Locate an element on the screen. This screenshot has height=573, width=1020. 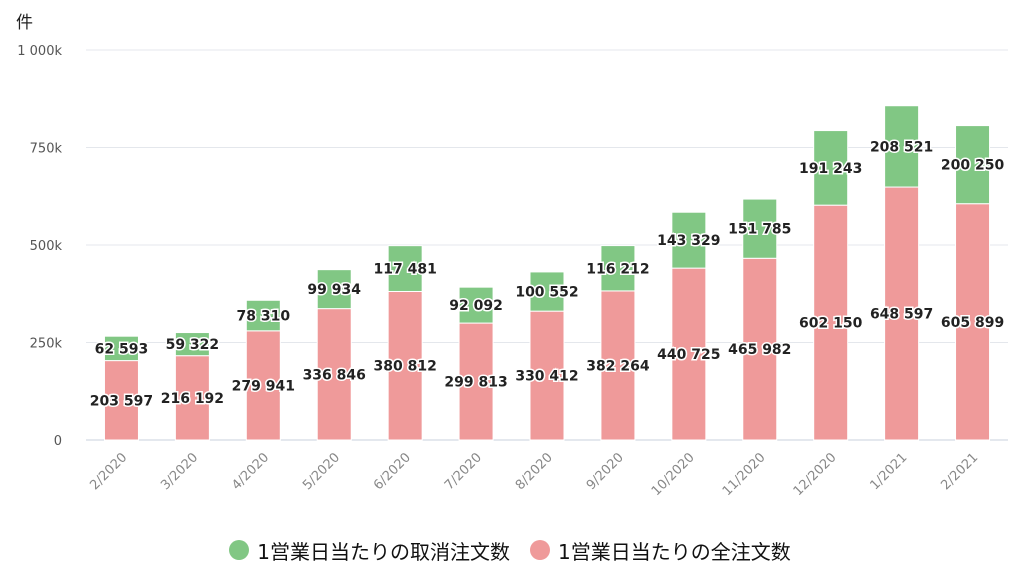
data-label-cancel-orders: 116 212 is located at coordinates (617, 269).